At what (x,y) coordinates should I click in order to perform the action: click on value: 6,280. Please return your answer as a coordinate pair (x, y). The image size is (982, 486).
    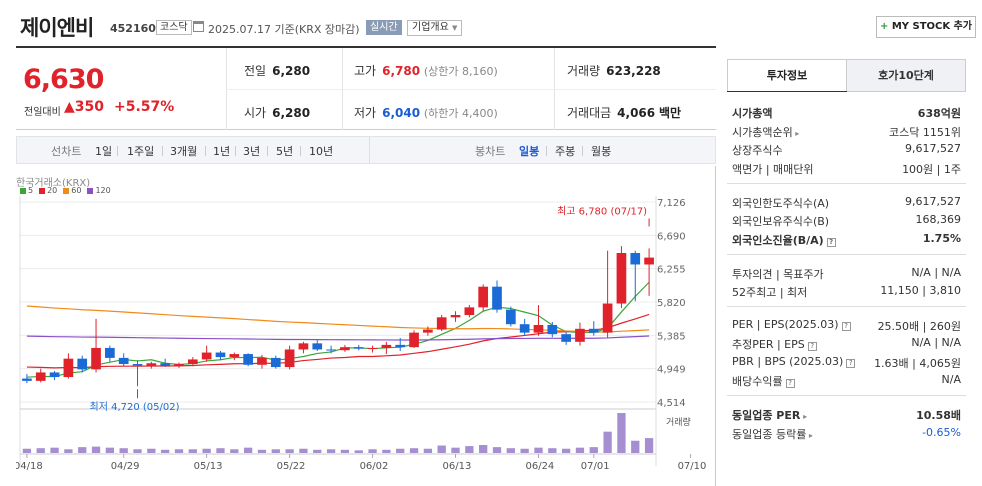
    Looking at the image, I should click on (291, 113).